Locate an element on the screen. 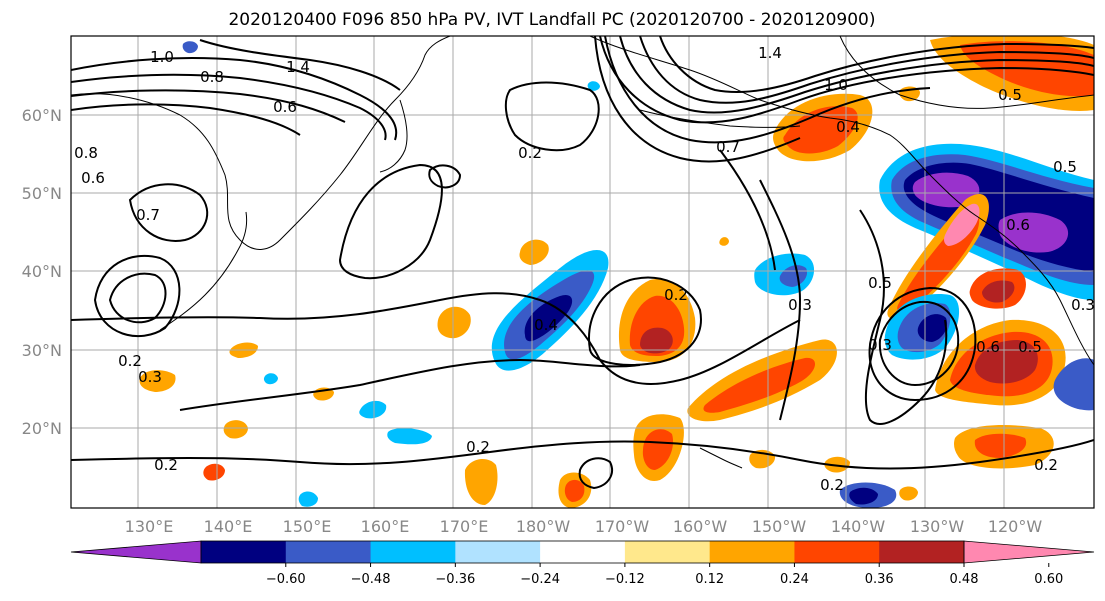 Image resolution: width=1105 pixels, height=601 pixels. shade-pos-e-1-inner is located at coordinates (1000, 445).